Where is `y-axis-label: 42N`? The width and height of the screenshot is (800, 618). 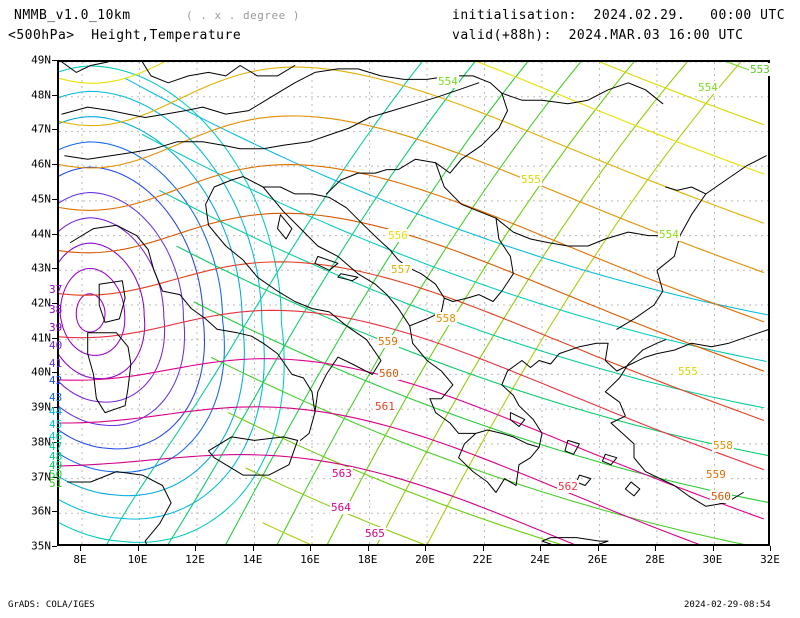
y-axis-label: 42N is located at coordinates (41, 303).